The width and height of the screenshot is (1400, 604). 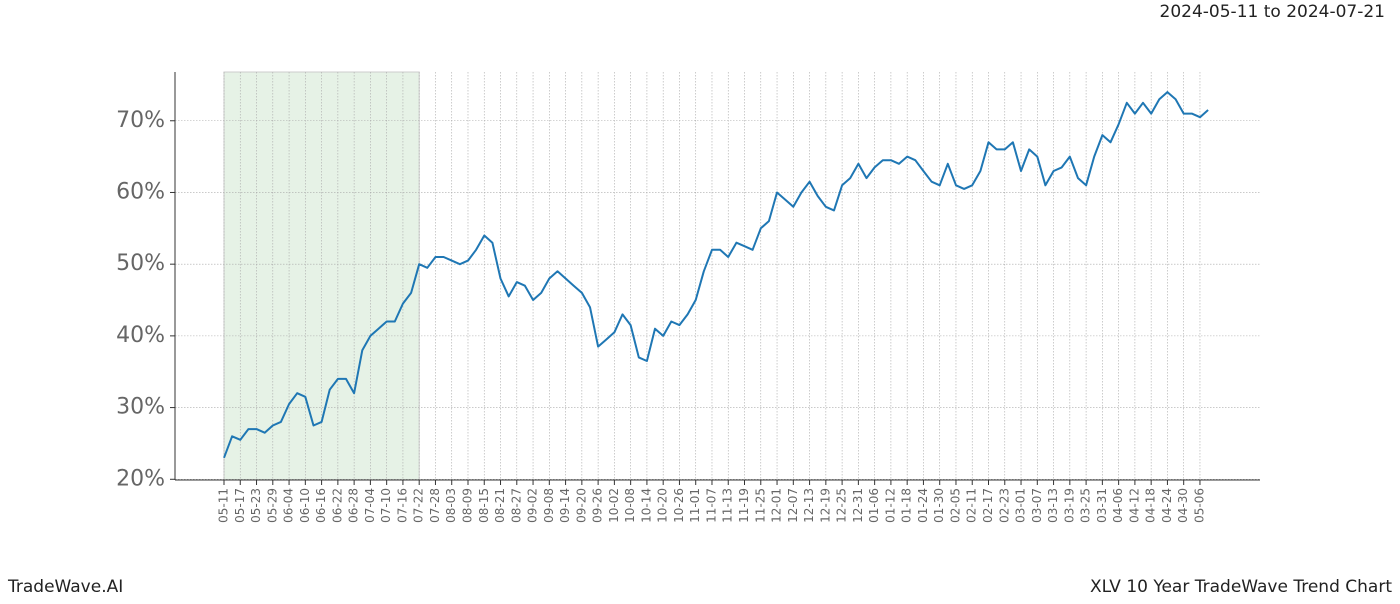 What do you see at coordinates (728, 505) in the screenshot?
I see `x-tick-label: 11-13` at bounding box center [728, 505].